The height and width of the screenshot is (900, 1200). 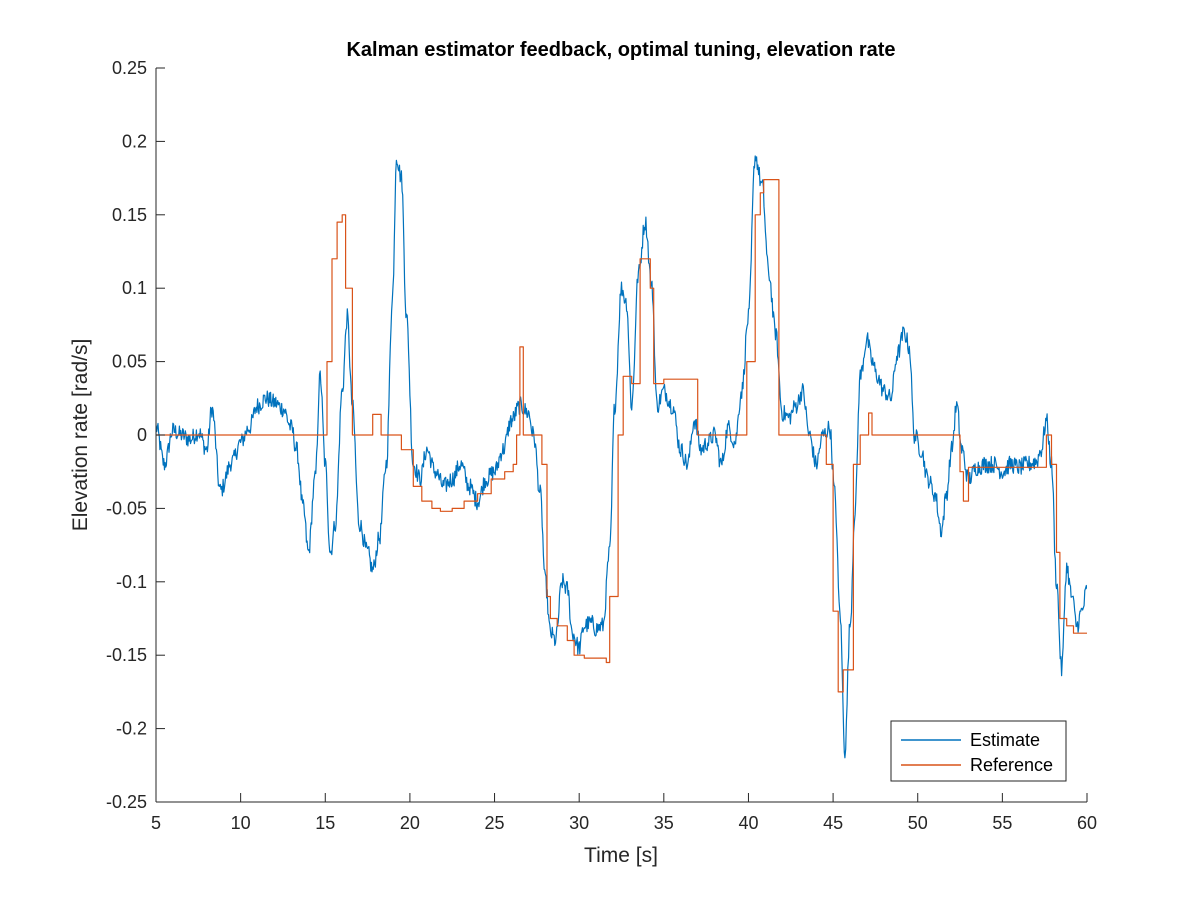 I want to click on x-tick-label: 30, so click(x=579, y=823).